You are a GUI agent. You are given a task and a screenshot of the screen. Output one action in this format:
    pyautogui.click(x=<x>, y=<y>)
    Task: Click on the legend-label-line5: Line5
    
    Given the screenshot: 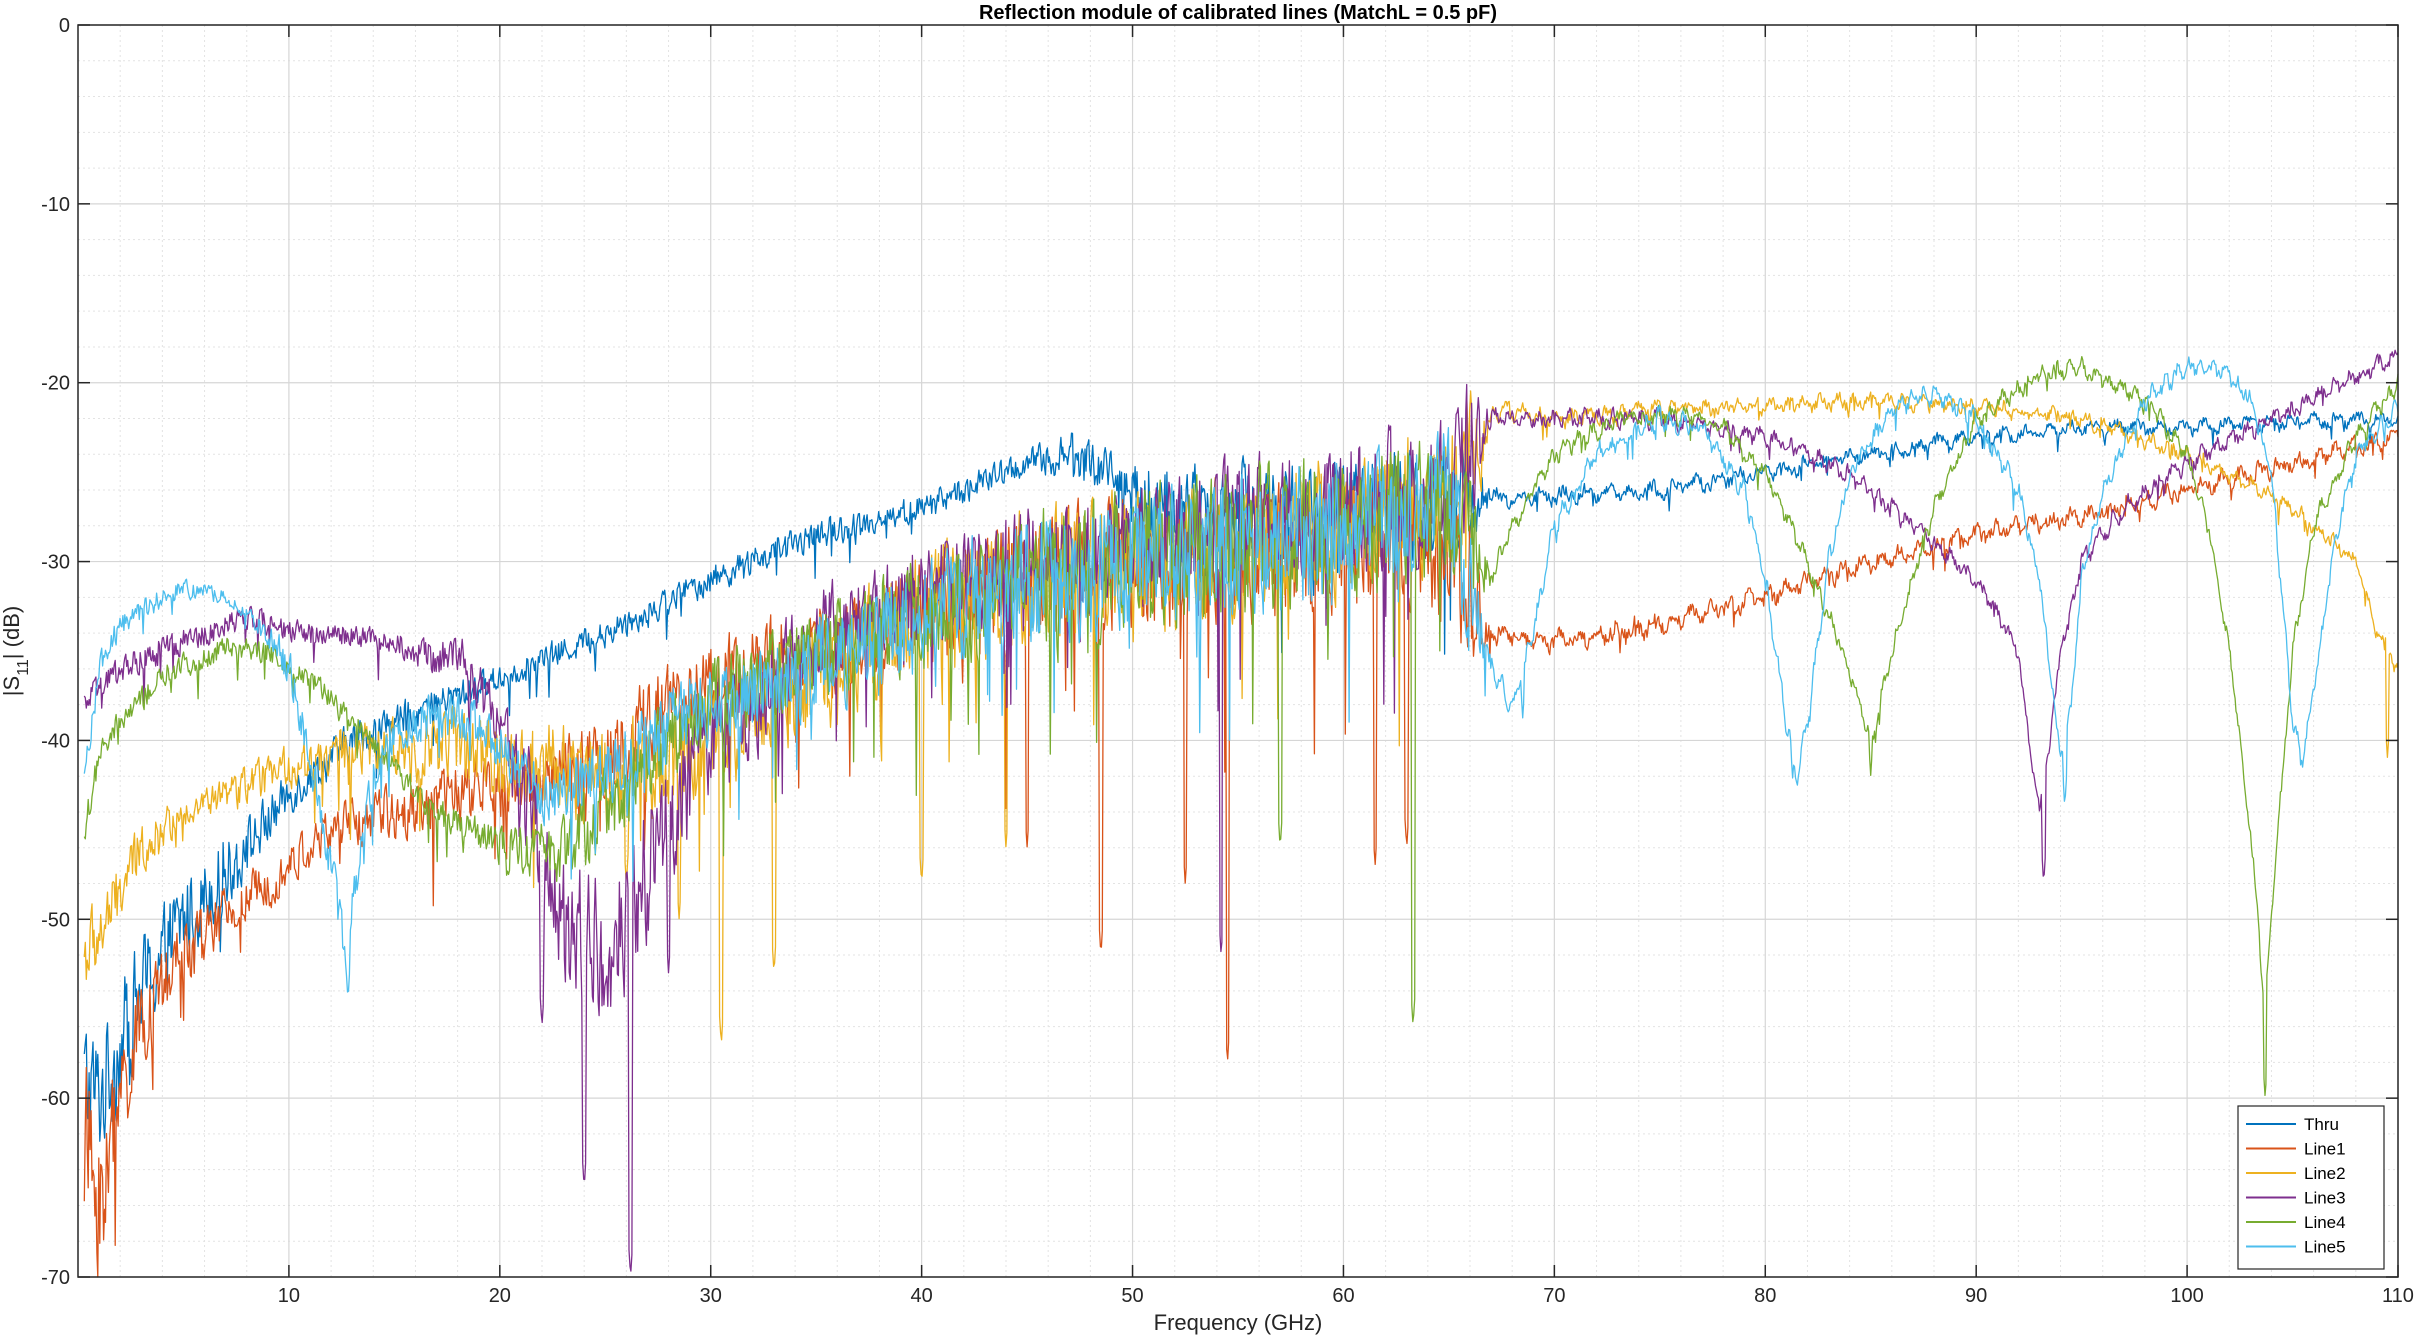 What is the action you would take?
    pyautogui.click(x=2325, y=1247)
    